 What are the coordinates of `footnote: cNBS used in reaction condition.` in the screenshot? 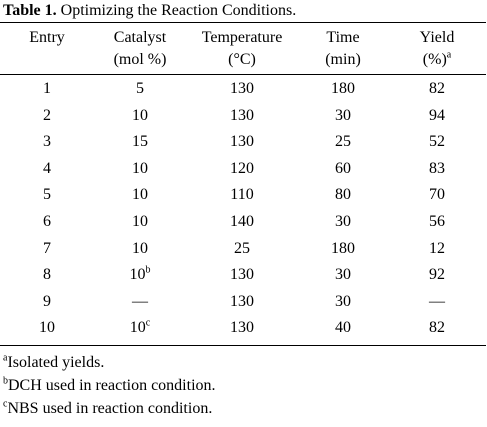 It's located at (107, 409).